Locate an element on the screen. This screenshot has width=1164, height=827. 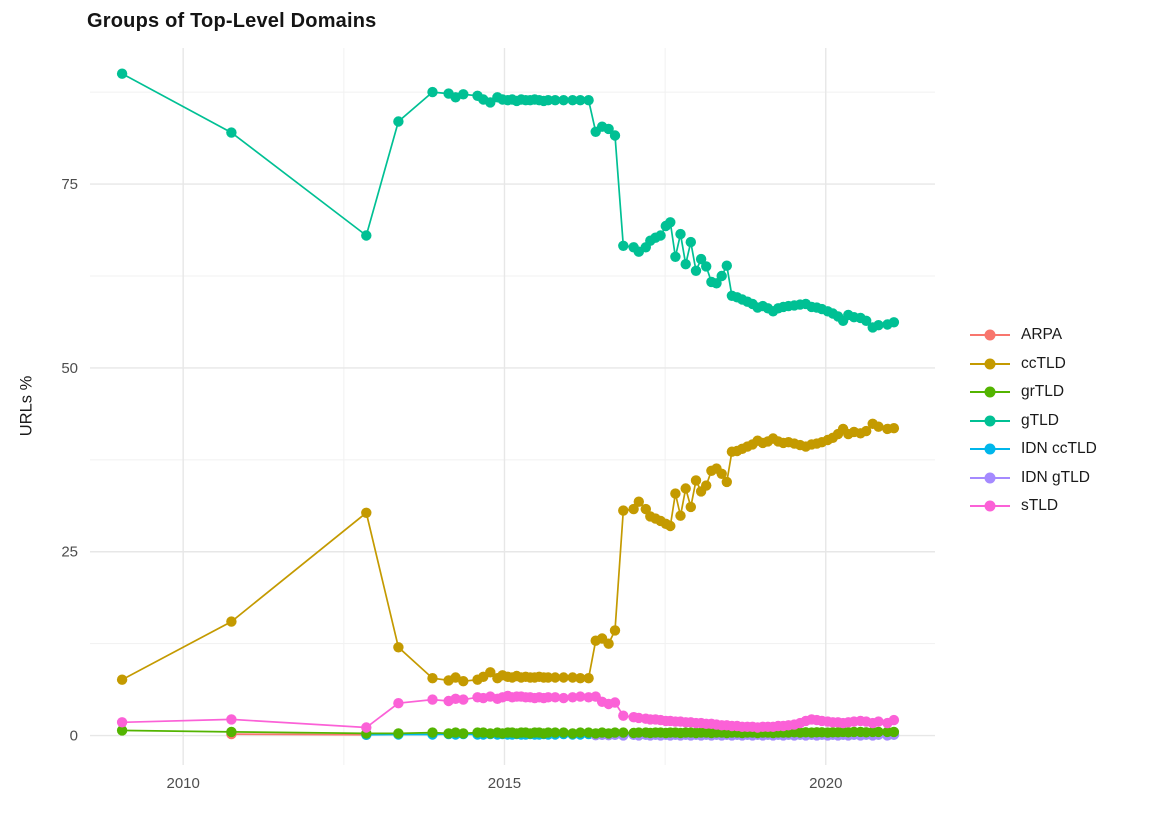
series-arpa is located at coordinates (299, 734).